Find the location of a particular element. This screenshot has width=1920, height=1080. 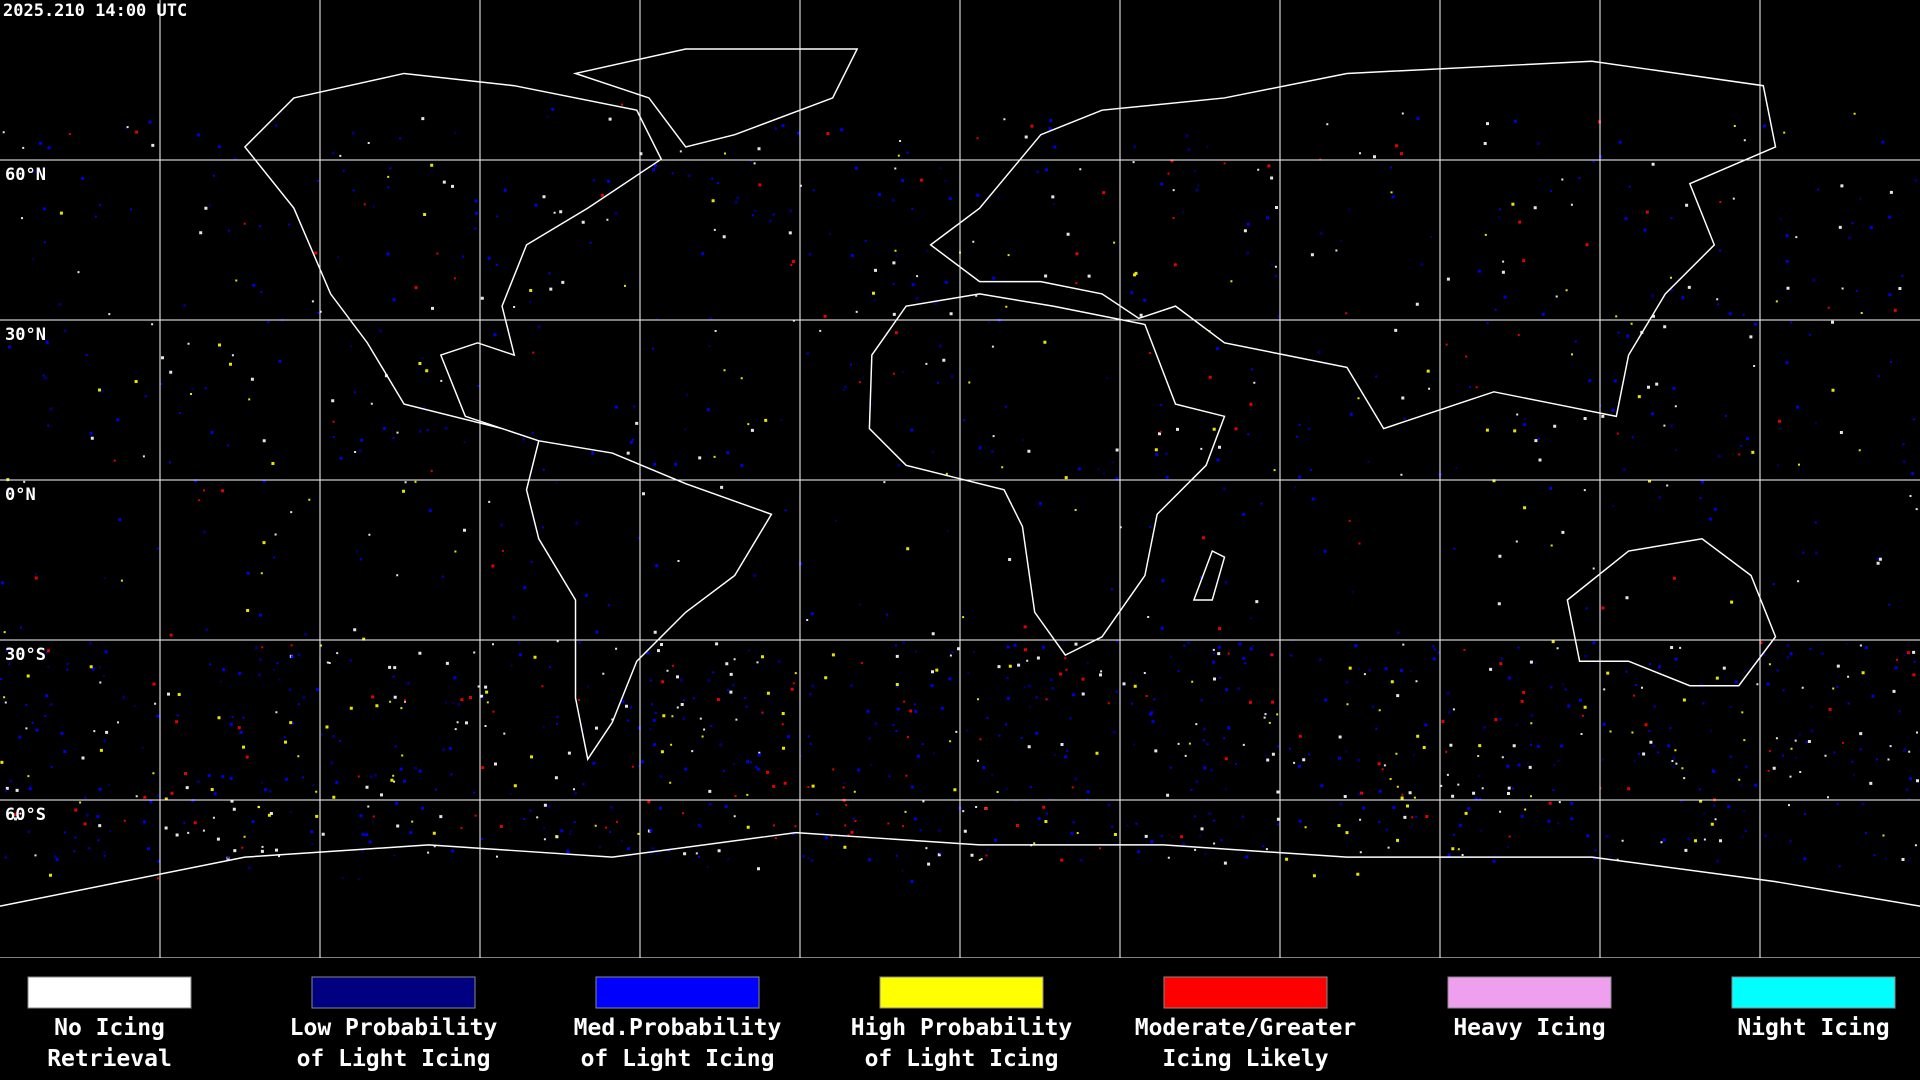

latitude-label: 30°N is located at coordinates (25, 335).